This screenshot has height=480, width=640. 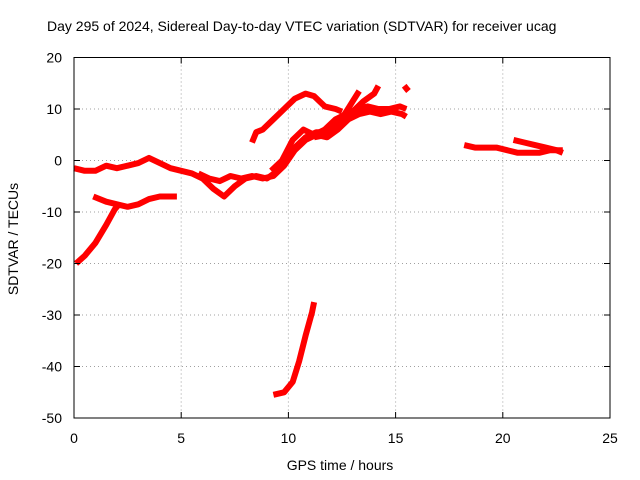 I want to click on x-tick-label: 5, so click(x=181, y=438).